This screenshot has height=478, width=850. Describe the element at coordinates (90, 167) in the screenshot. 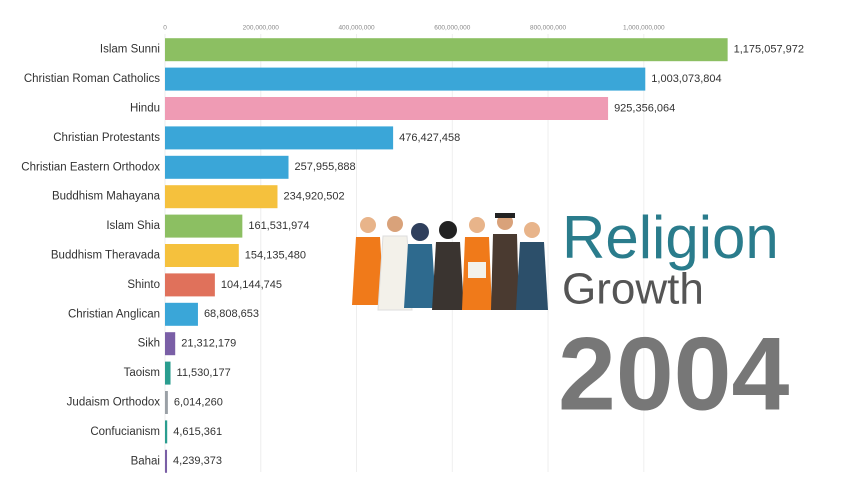

I see `category-label: Christian Eastern Orthodox` at that location.